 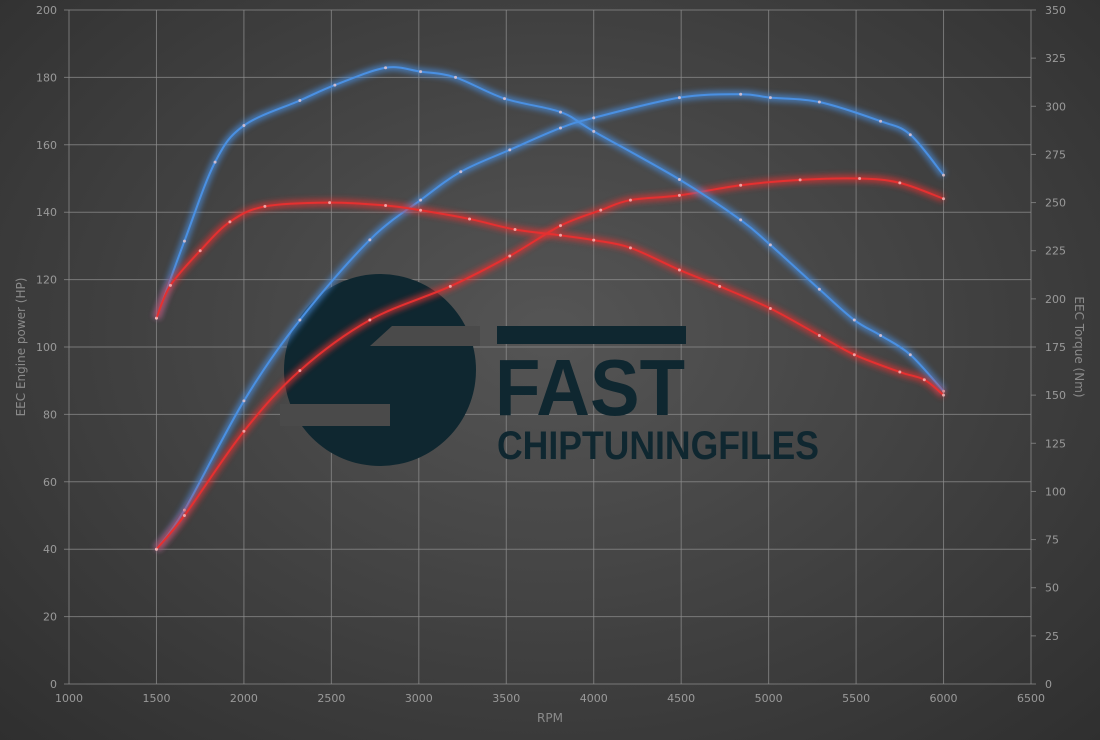 I want to click on y-left-tick-label: 120, so click(x=46, y=280).